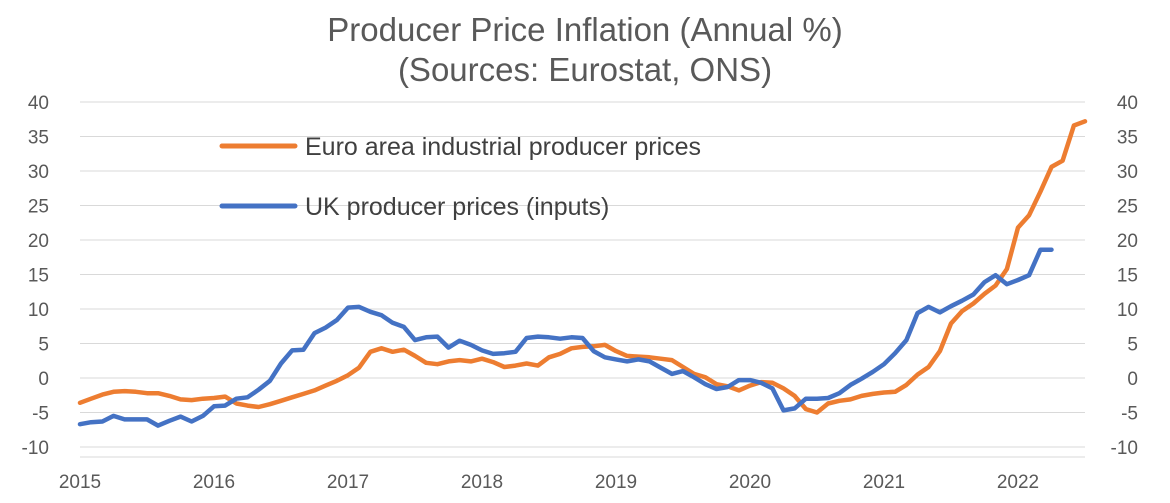  What do you see at coordinates (348, 482) in the screenshot?
I see `x-tick-label: 2017` at bounding box center [348, 482].